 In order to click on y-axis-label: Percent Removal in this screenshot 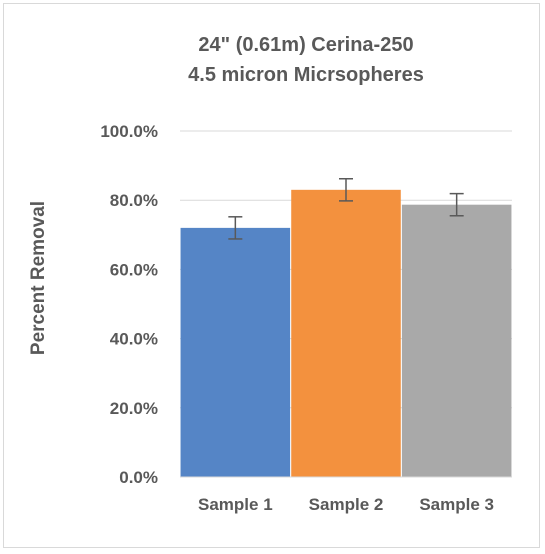, I will do `click(38, 278)`.